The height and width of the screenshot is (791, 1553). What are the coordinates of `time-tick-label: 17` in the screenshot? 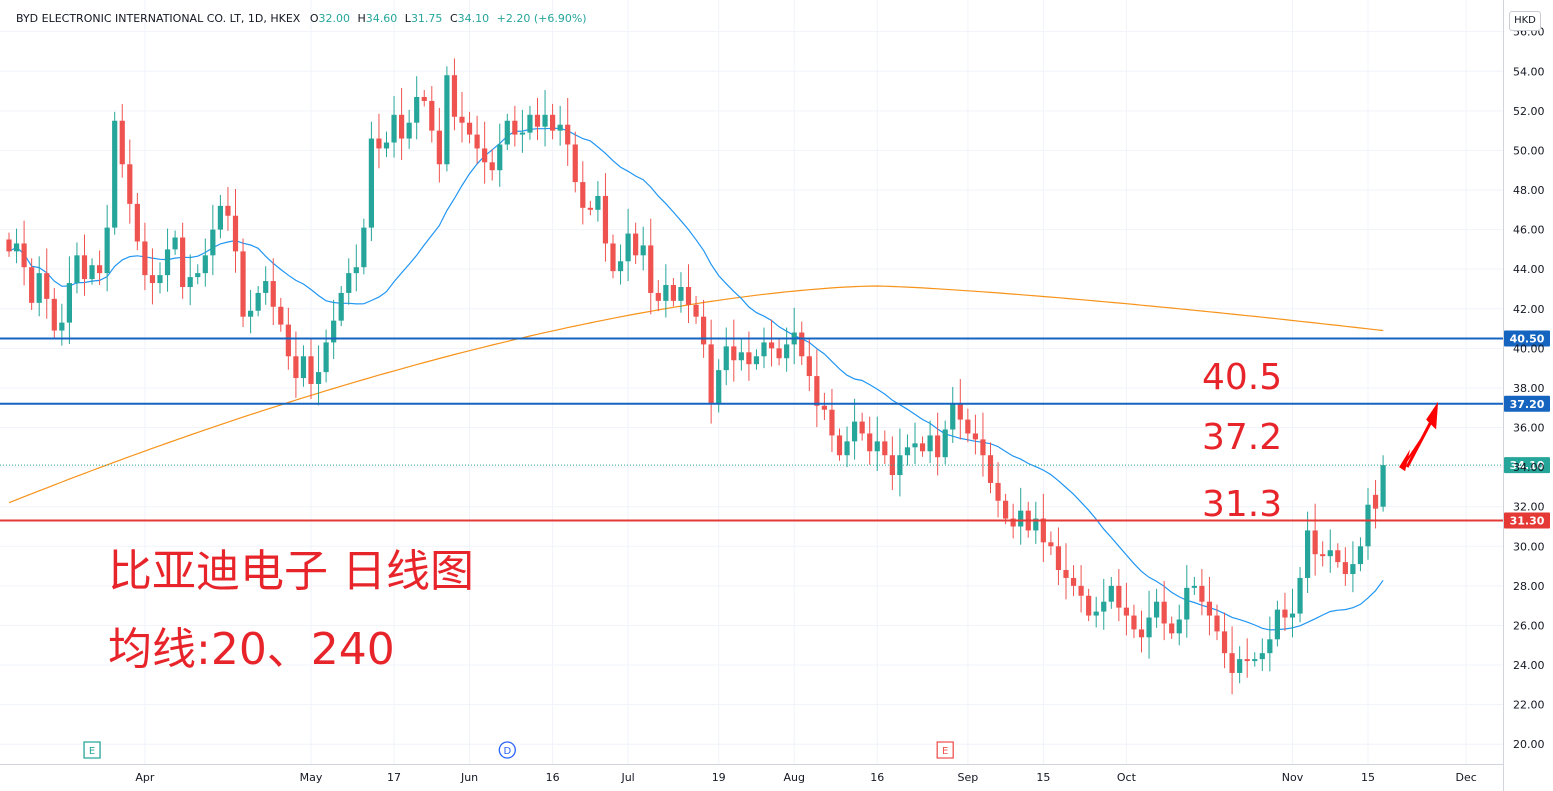 It's located at (394, 777).